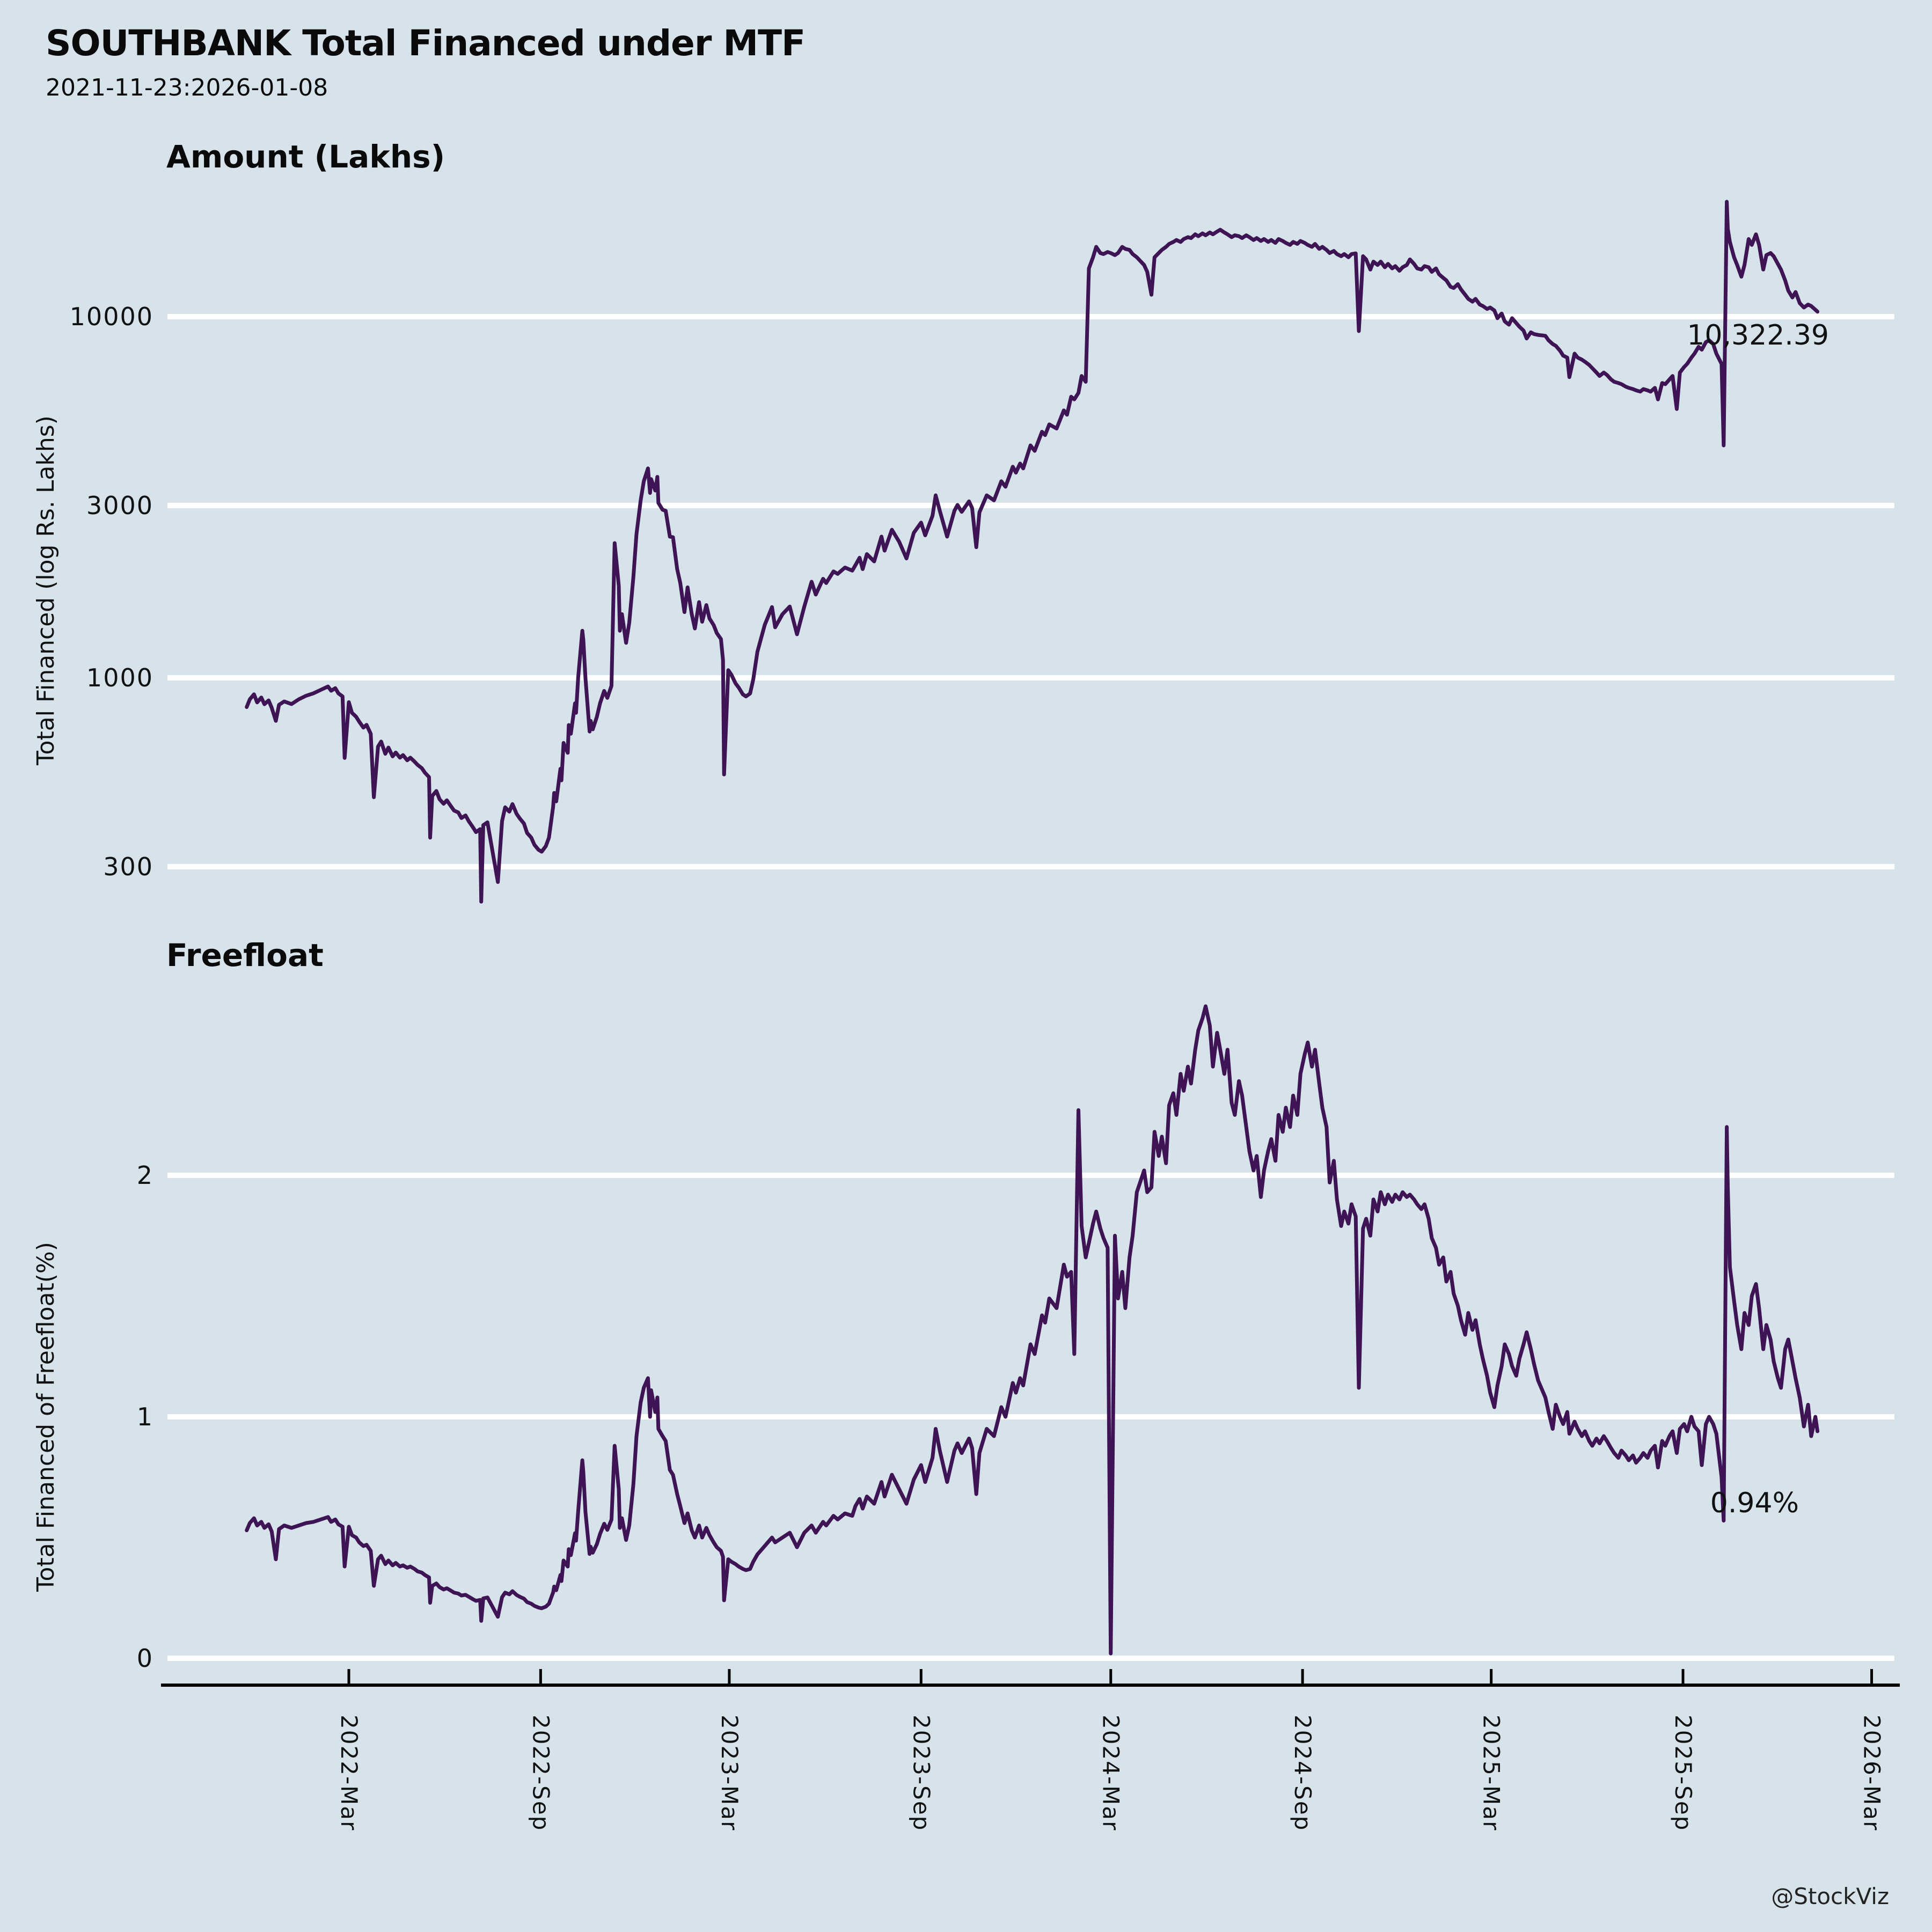 The image size is (1932, 1932). What do you see at coordinates (921, 1773) in the screenshot?
I see `xtick-label-2023-Sep: 2023-Sep` at bounding box center [921, 1773].